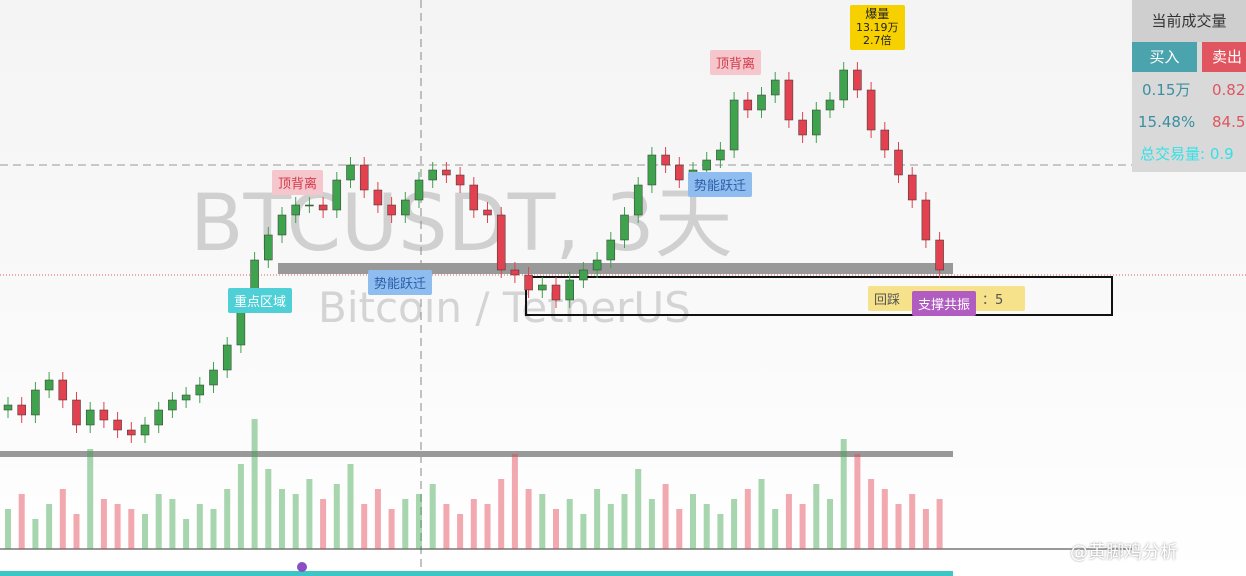 The image size is (1246, 576). I want to click on buy-pct: 15.48%, so click(1167, 122).